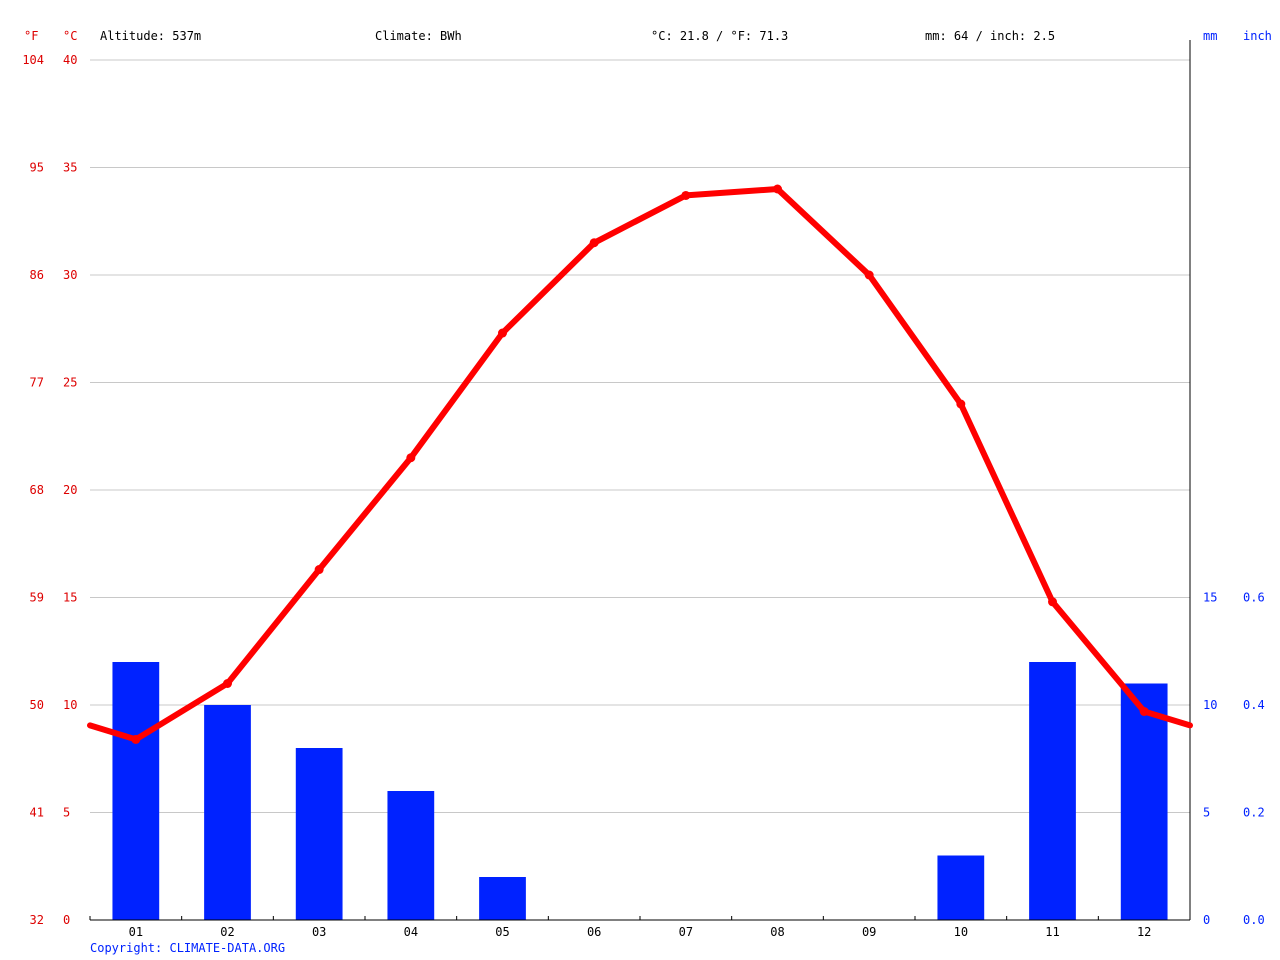 Image resolution: width=1280 pixels, height=960 pixels. Describe the element at coordinates (187, 948) in the screenshot. I see `copyright-text: Copyright: CLIMATE-DATA.ORG` at that location.